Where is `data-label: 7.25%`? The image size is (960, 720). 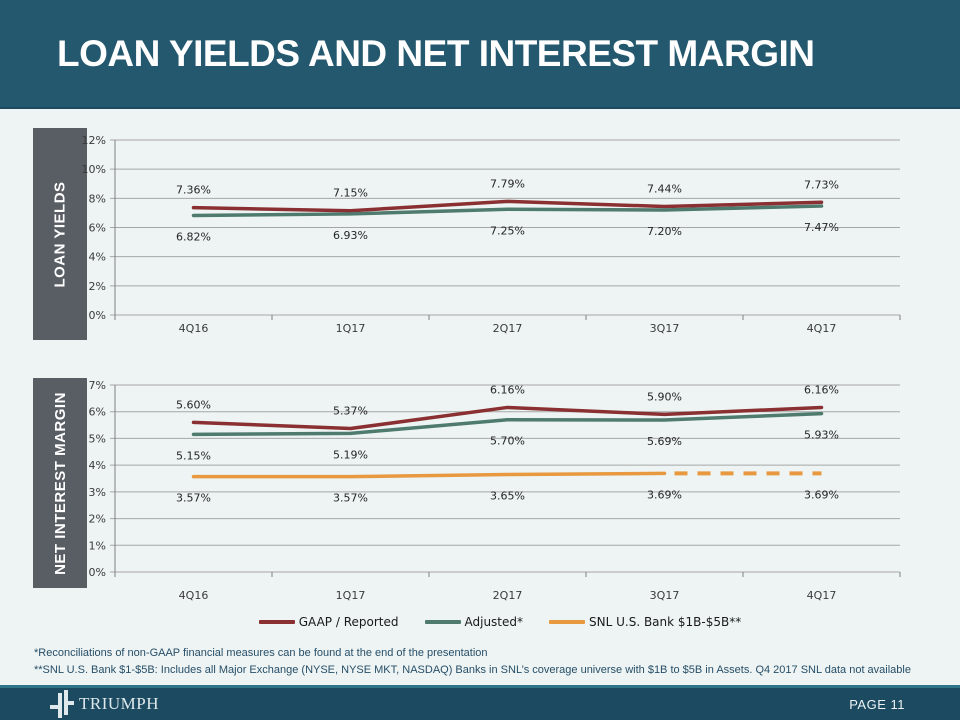
data-label: 7.25% is located at coordinates (507, 230).